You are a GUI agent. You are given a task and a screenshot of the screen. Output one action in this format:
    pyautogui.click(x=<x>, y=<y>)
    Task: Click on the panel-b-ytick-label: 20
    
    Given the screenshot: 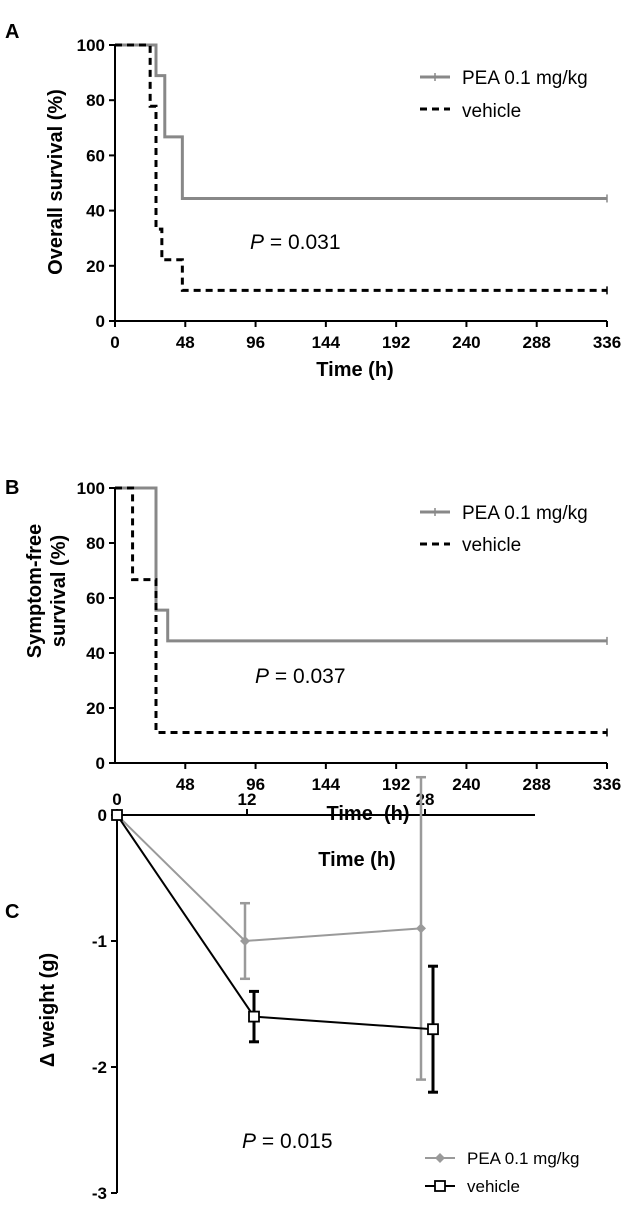 What is the action you would take?
    pyautogui.click(x=95, y=708)
    